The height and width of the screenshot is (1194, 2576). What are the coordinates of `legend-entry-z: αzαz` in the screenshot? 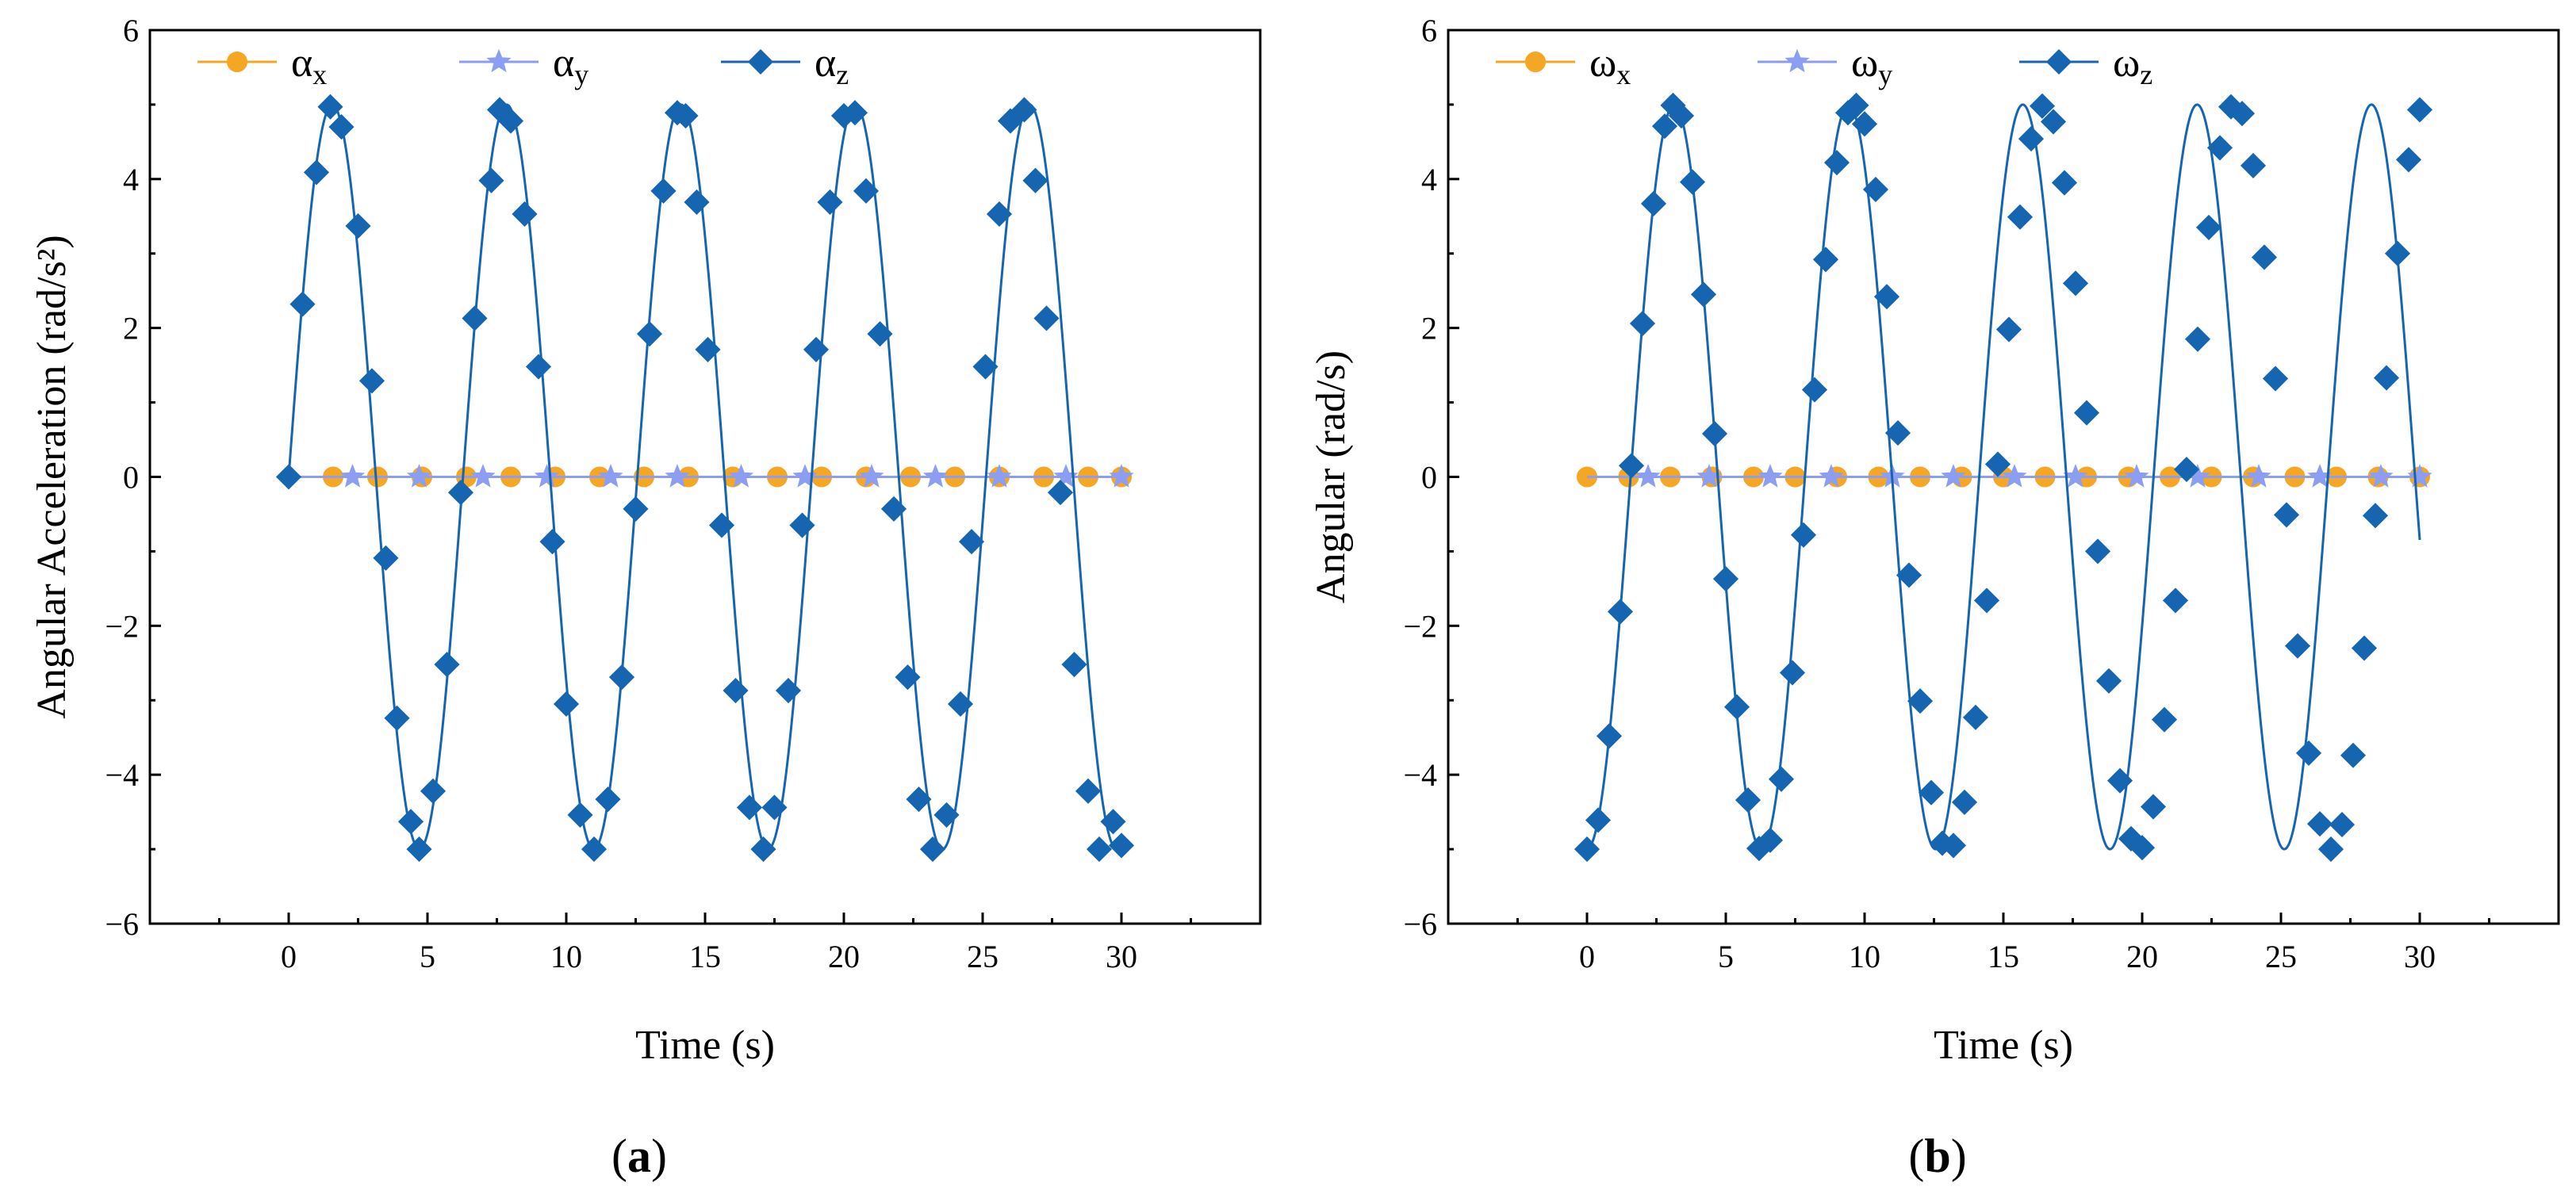 It's located at (785, 65).